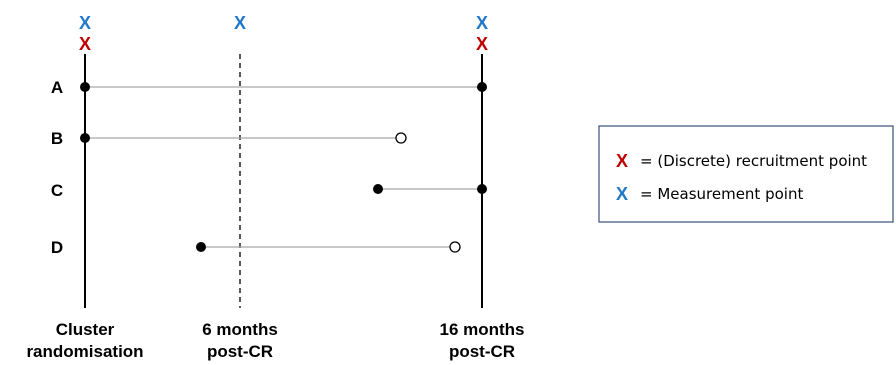 The height and width of the screenshot is (365, 896). Describe the element at coordinates (455, 247) in the screenshot. I see `row-d-end-open` at that location.